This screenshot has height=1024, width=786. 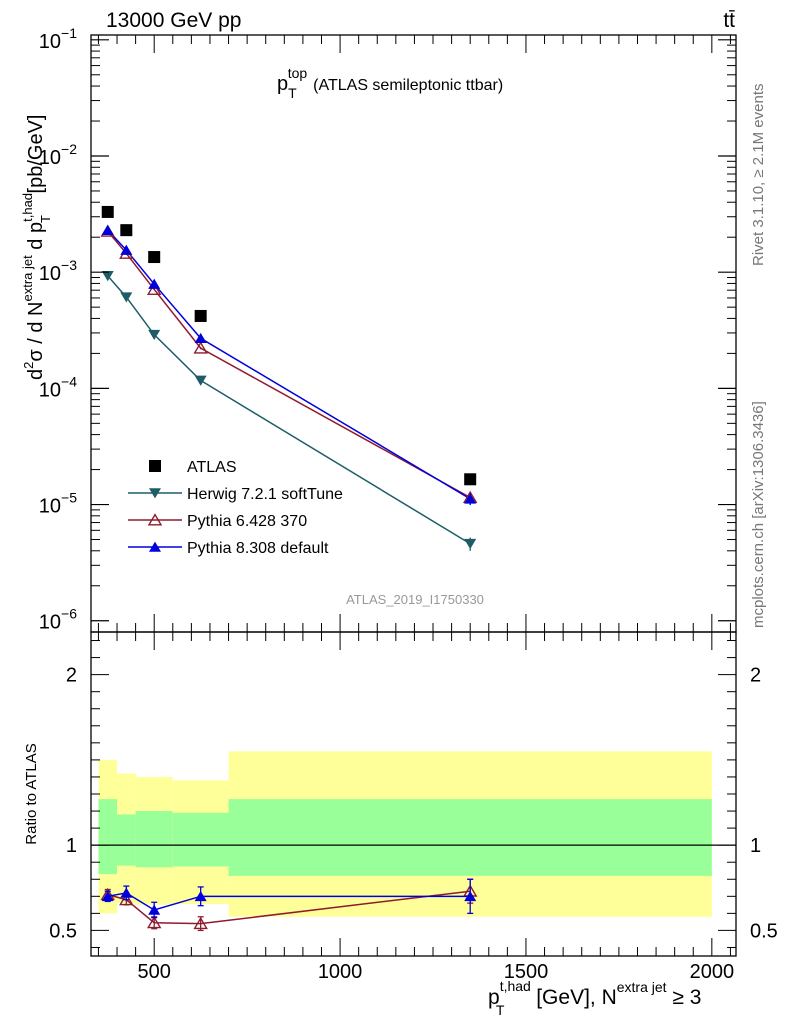 What do you see at coordinates (36, 374) in the screenshot?
I see `ylabel-d: d` at bounding box center [36, 374].